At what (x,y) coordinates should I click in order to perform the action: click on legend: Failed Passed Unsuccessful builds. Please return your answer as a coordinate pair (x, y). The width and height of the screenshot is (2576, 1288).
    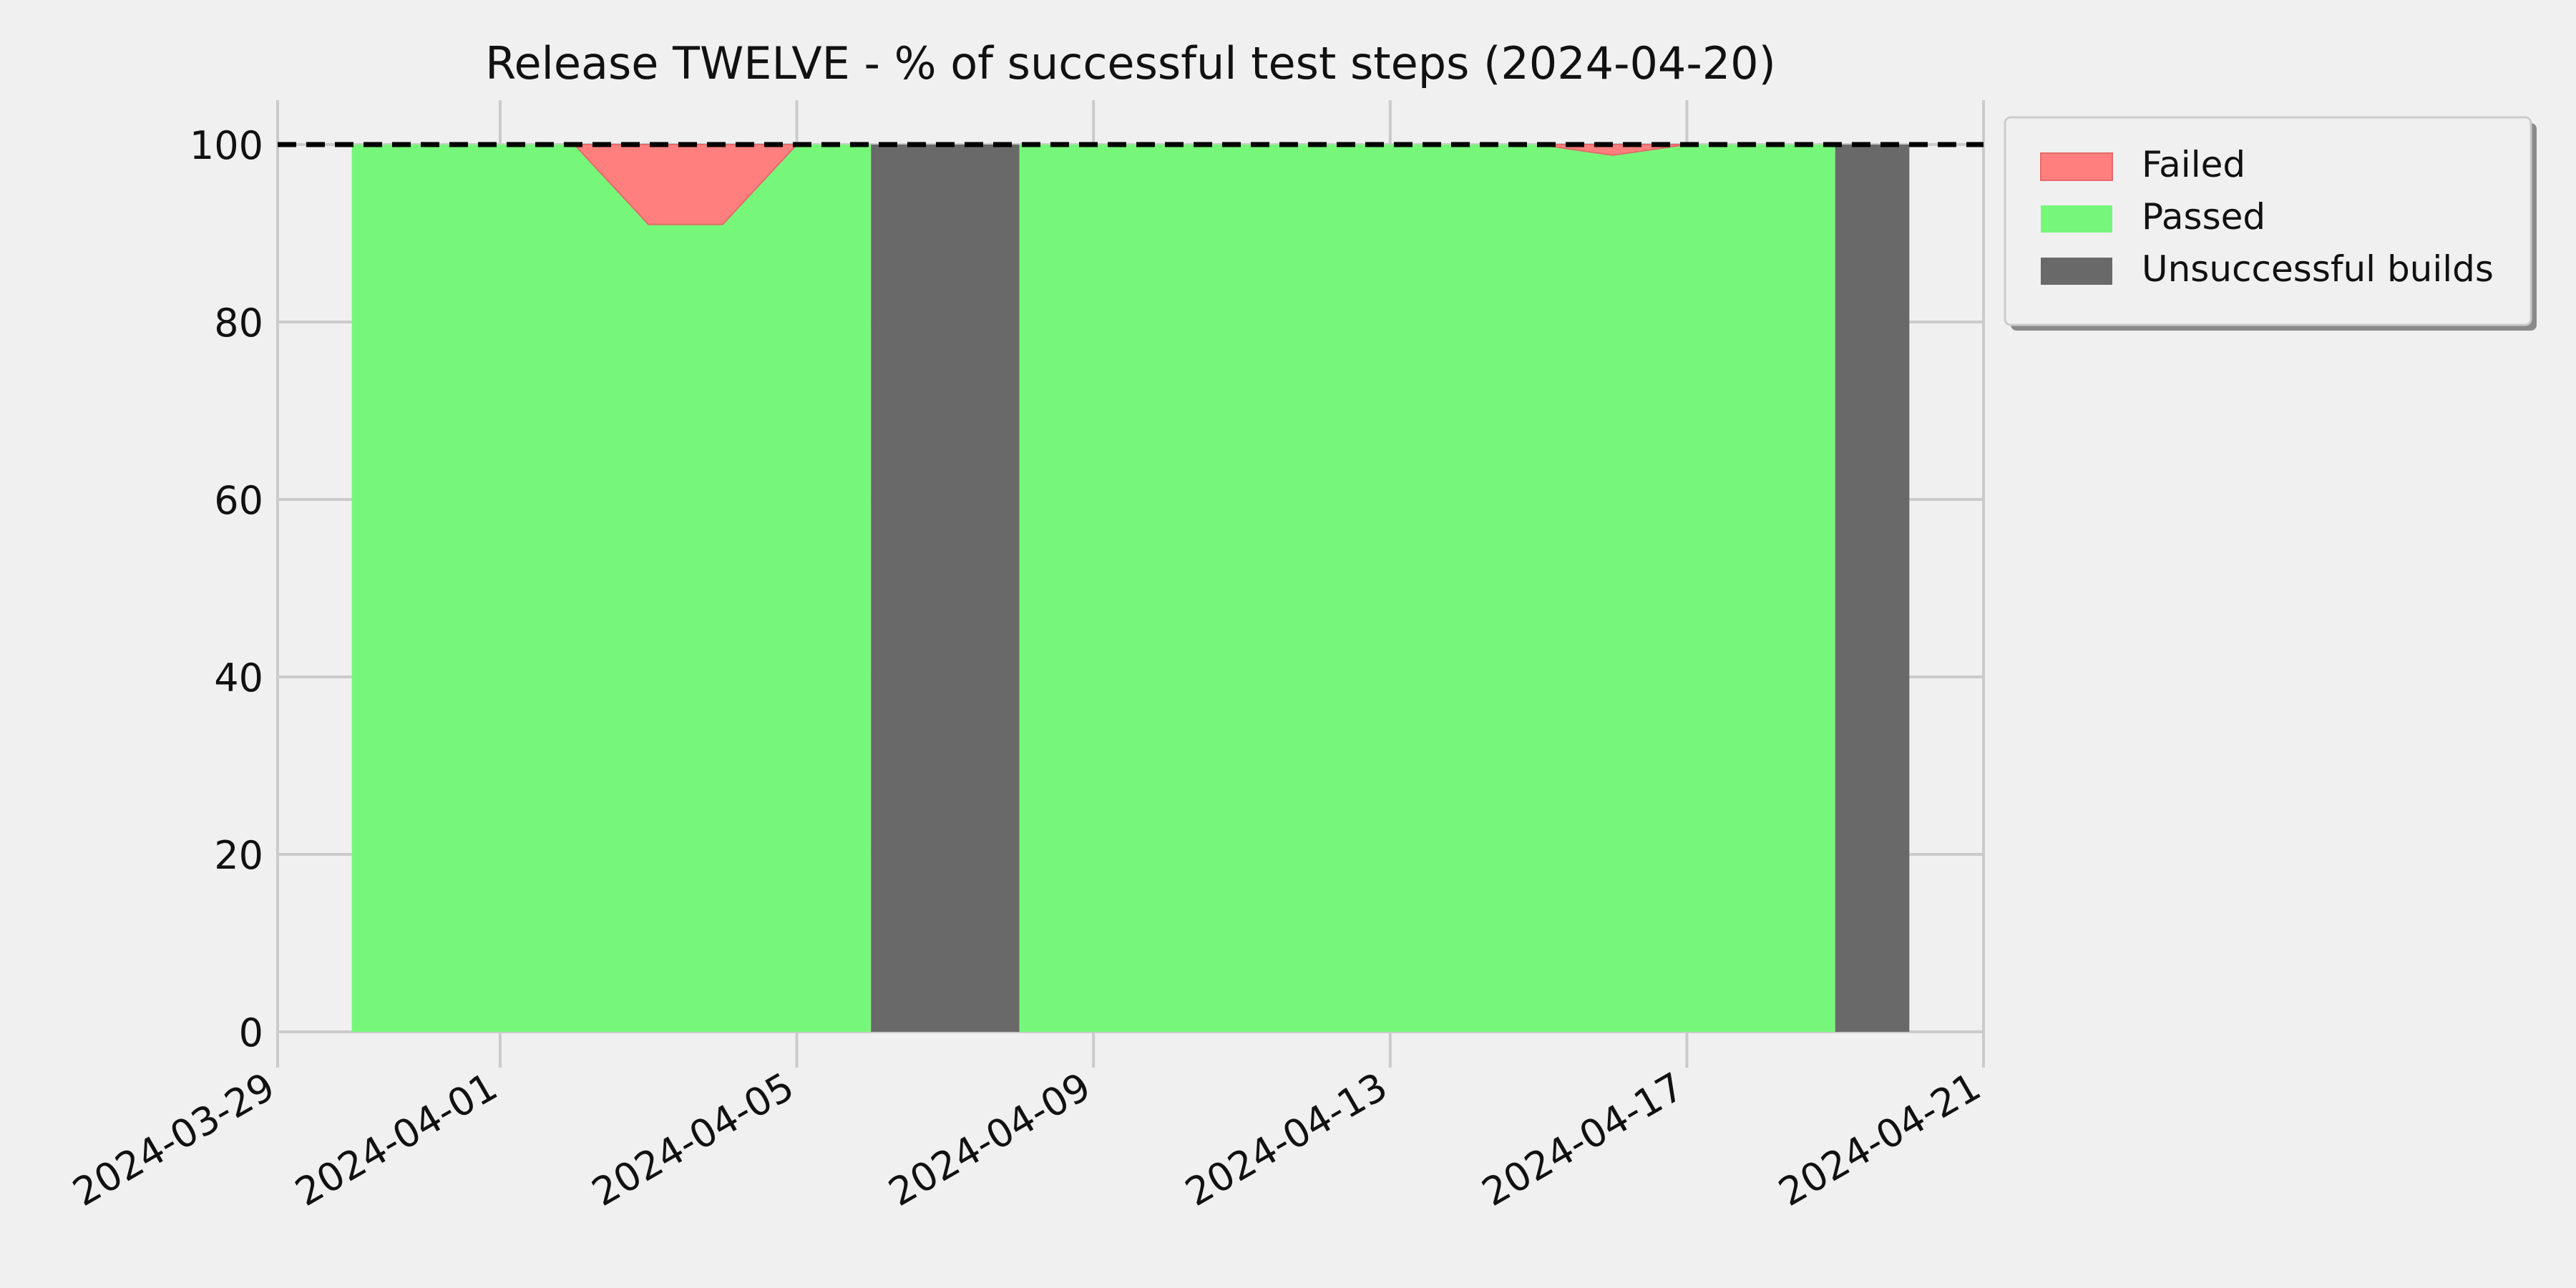
    Looking at the image, I should click on (2270, 223).